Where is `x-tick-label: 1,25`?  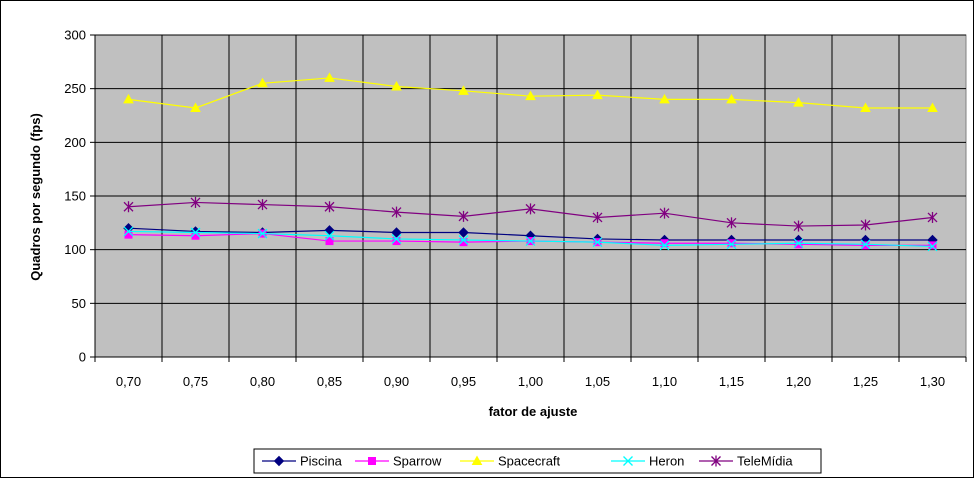 x-tick-label: 1,25 is located at coordinates (865, 381).